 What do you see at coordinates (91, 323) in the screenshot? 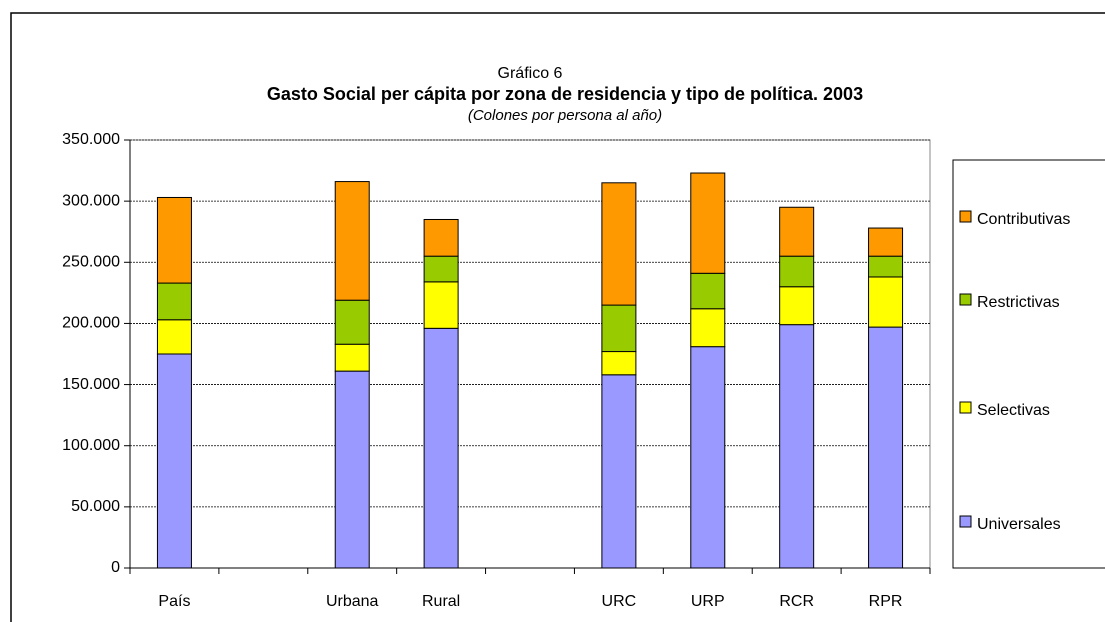
I see `y-tick-label: 200.000` at bounding box center [91, 323].